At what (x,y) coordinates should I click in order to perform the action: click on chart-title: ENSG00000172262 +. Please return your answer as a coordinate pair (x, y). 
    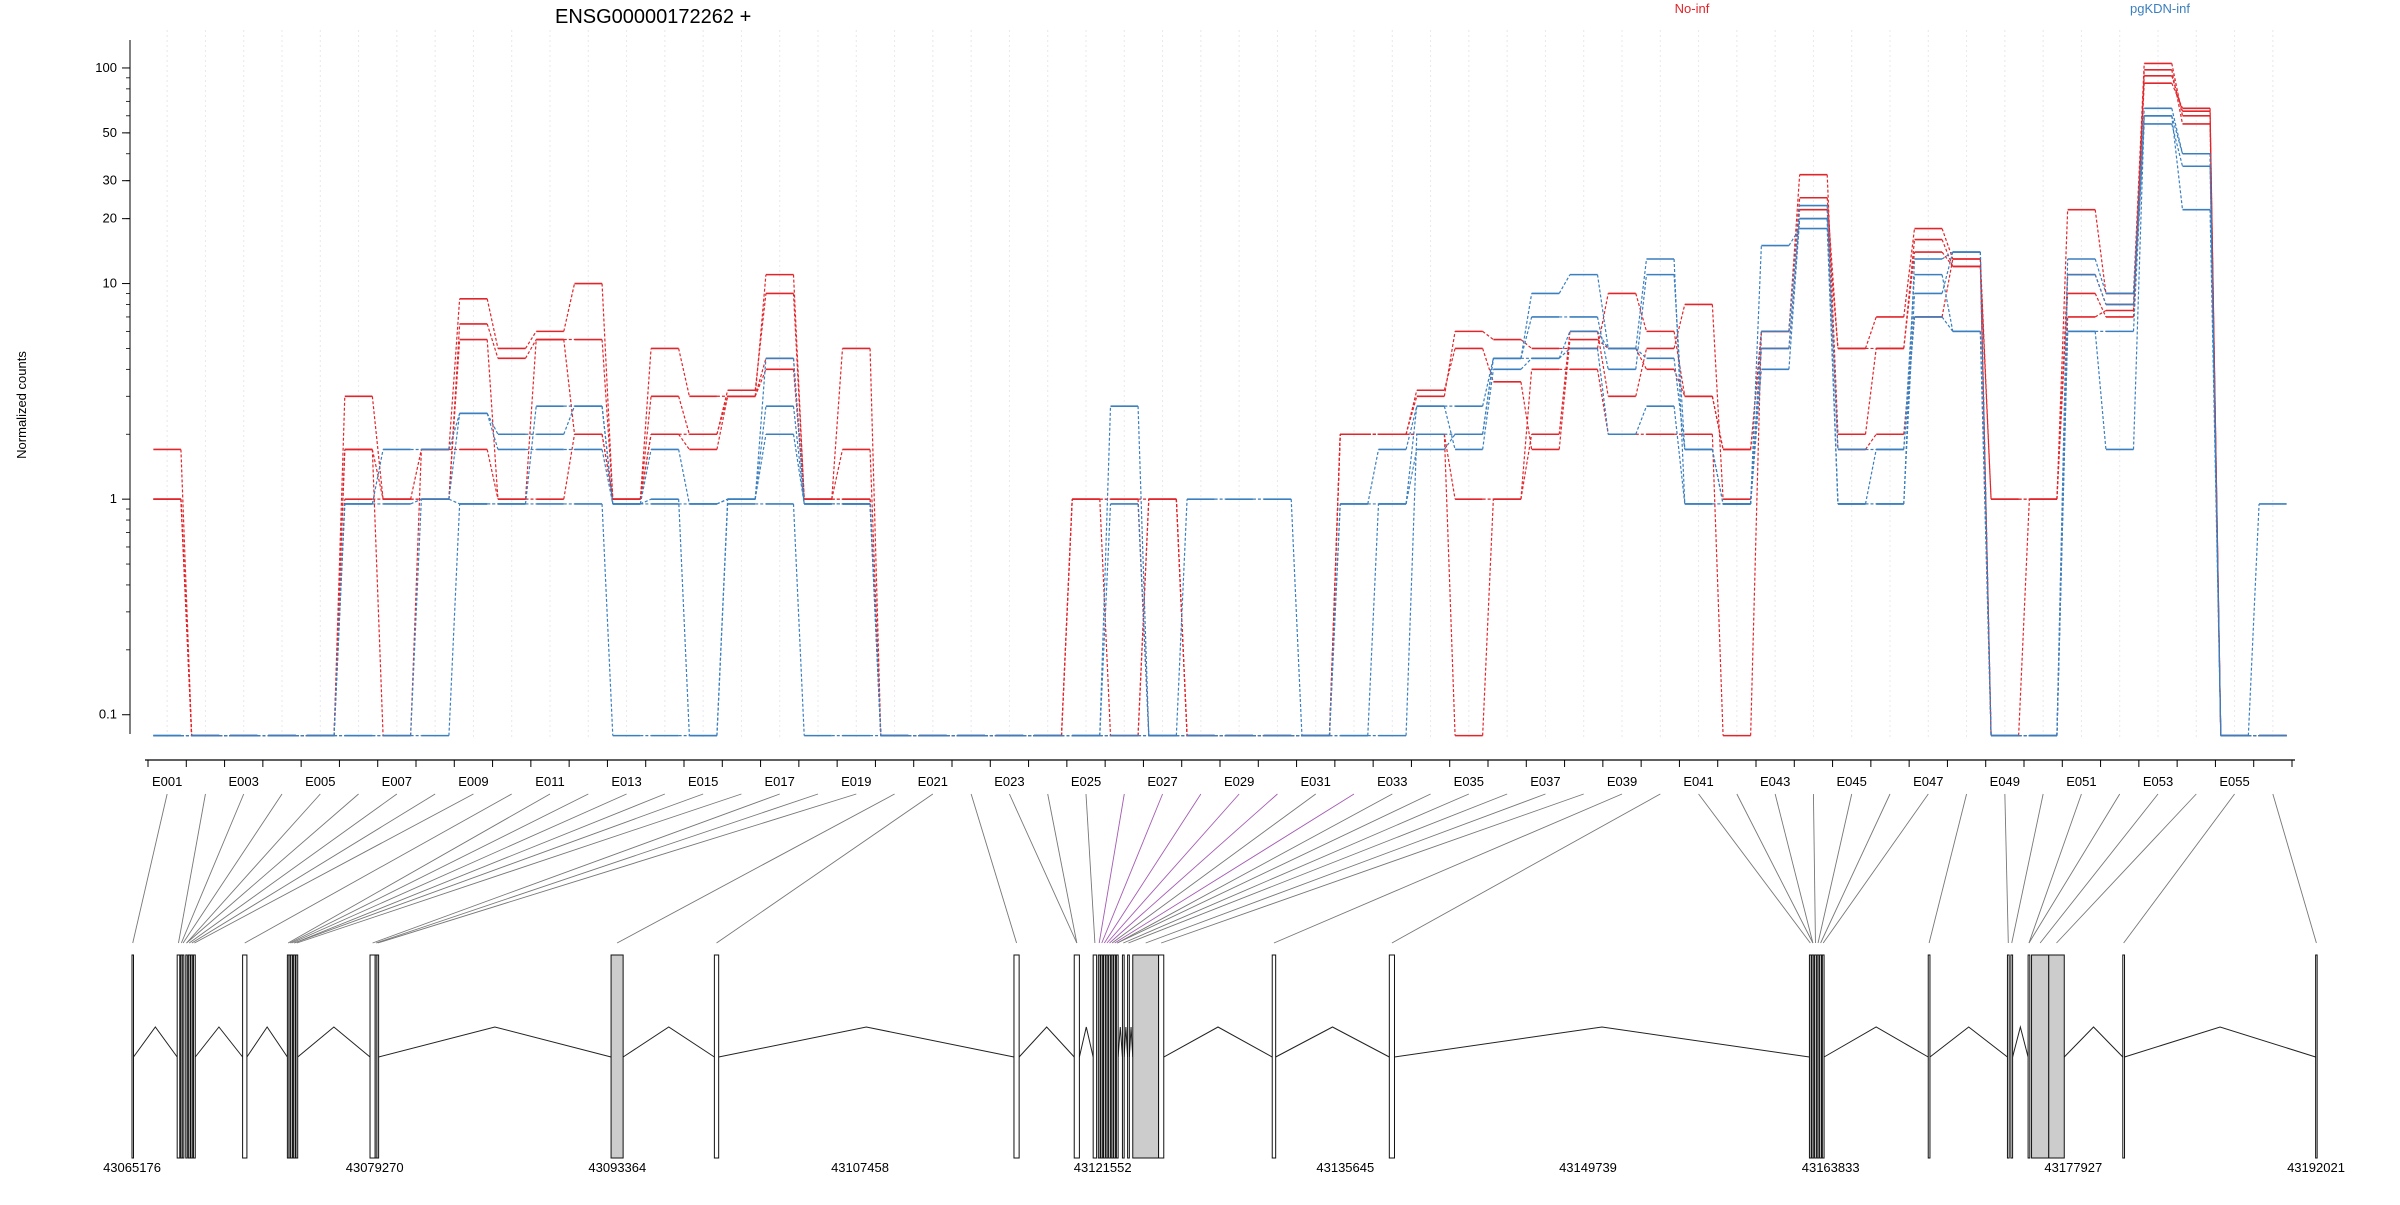
    Looking at the image, I should click on (653, 17).